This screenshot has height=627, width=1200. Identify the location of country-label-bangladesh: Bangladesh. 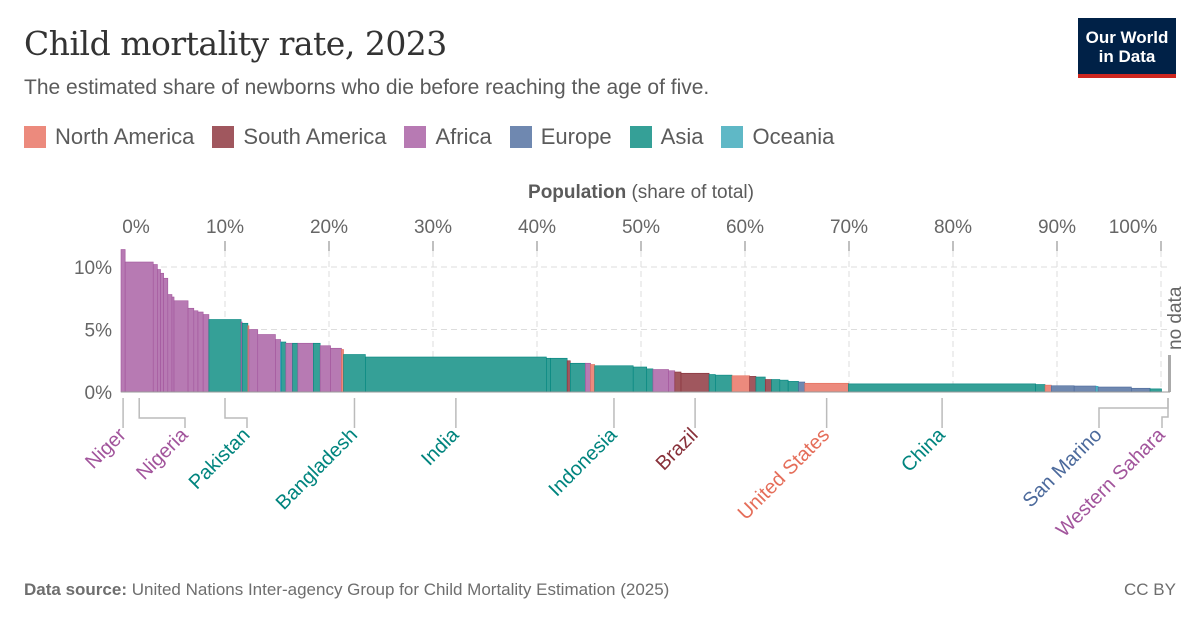
(317, 469).